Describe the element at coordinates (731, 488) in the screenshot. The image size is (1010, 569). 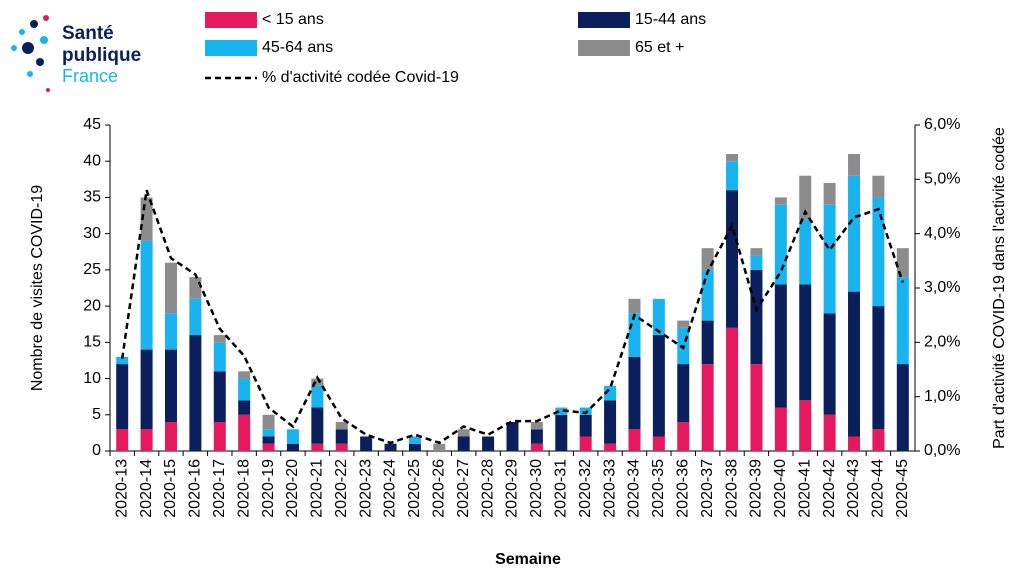
I see `x-tick-label: 2020-38` at that location.